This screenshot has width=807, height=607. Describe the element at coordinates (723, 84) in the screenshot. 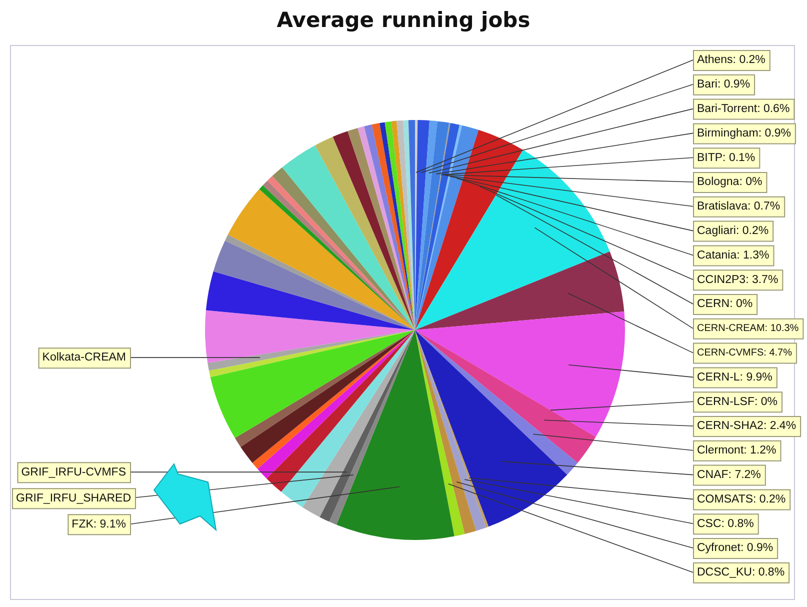

I see `slice-label: Bari: 0.9%` at that location.